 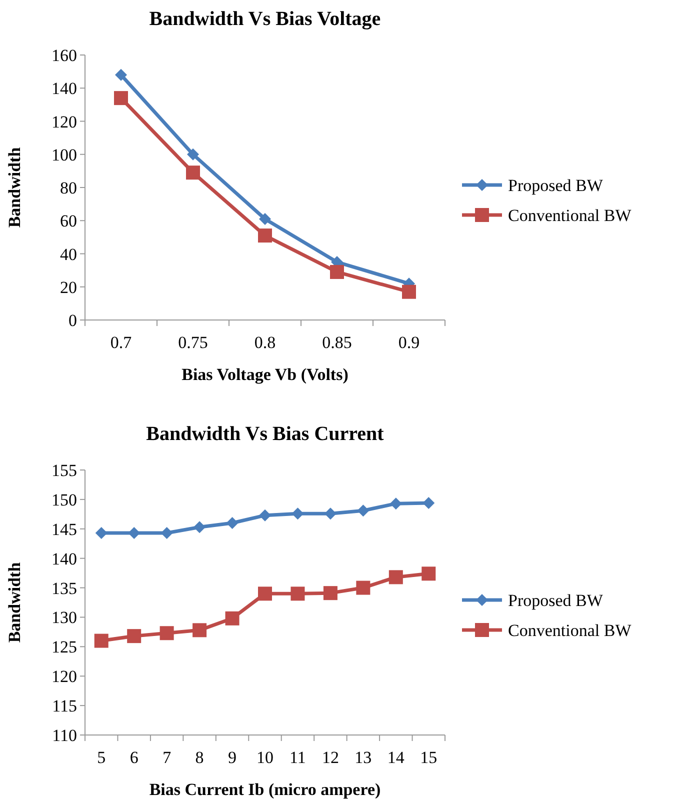 I want to click on y-tick-label: 125, so click(x=64, y=647).